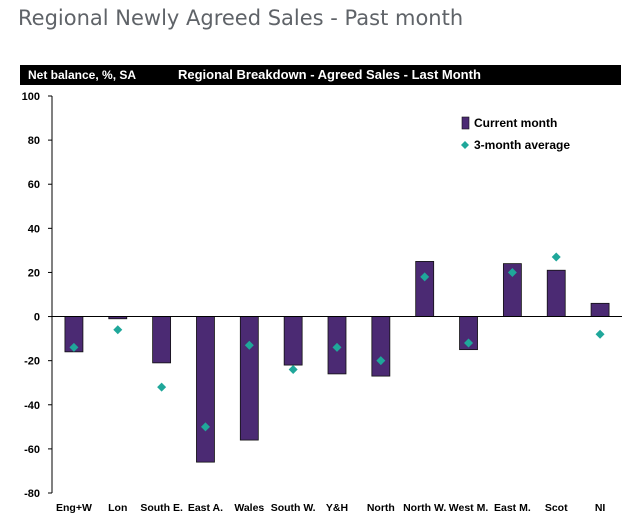 Image resolution: width=634 pixels, height=528 pixels. Describe the element at coordinates (556, 508) in the screenshot. I see `x-tick-label: Scot` at that location.